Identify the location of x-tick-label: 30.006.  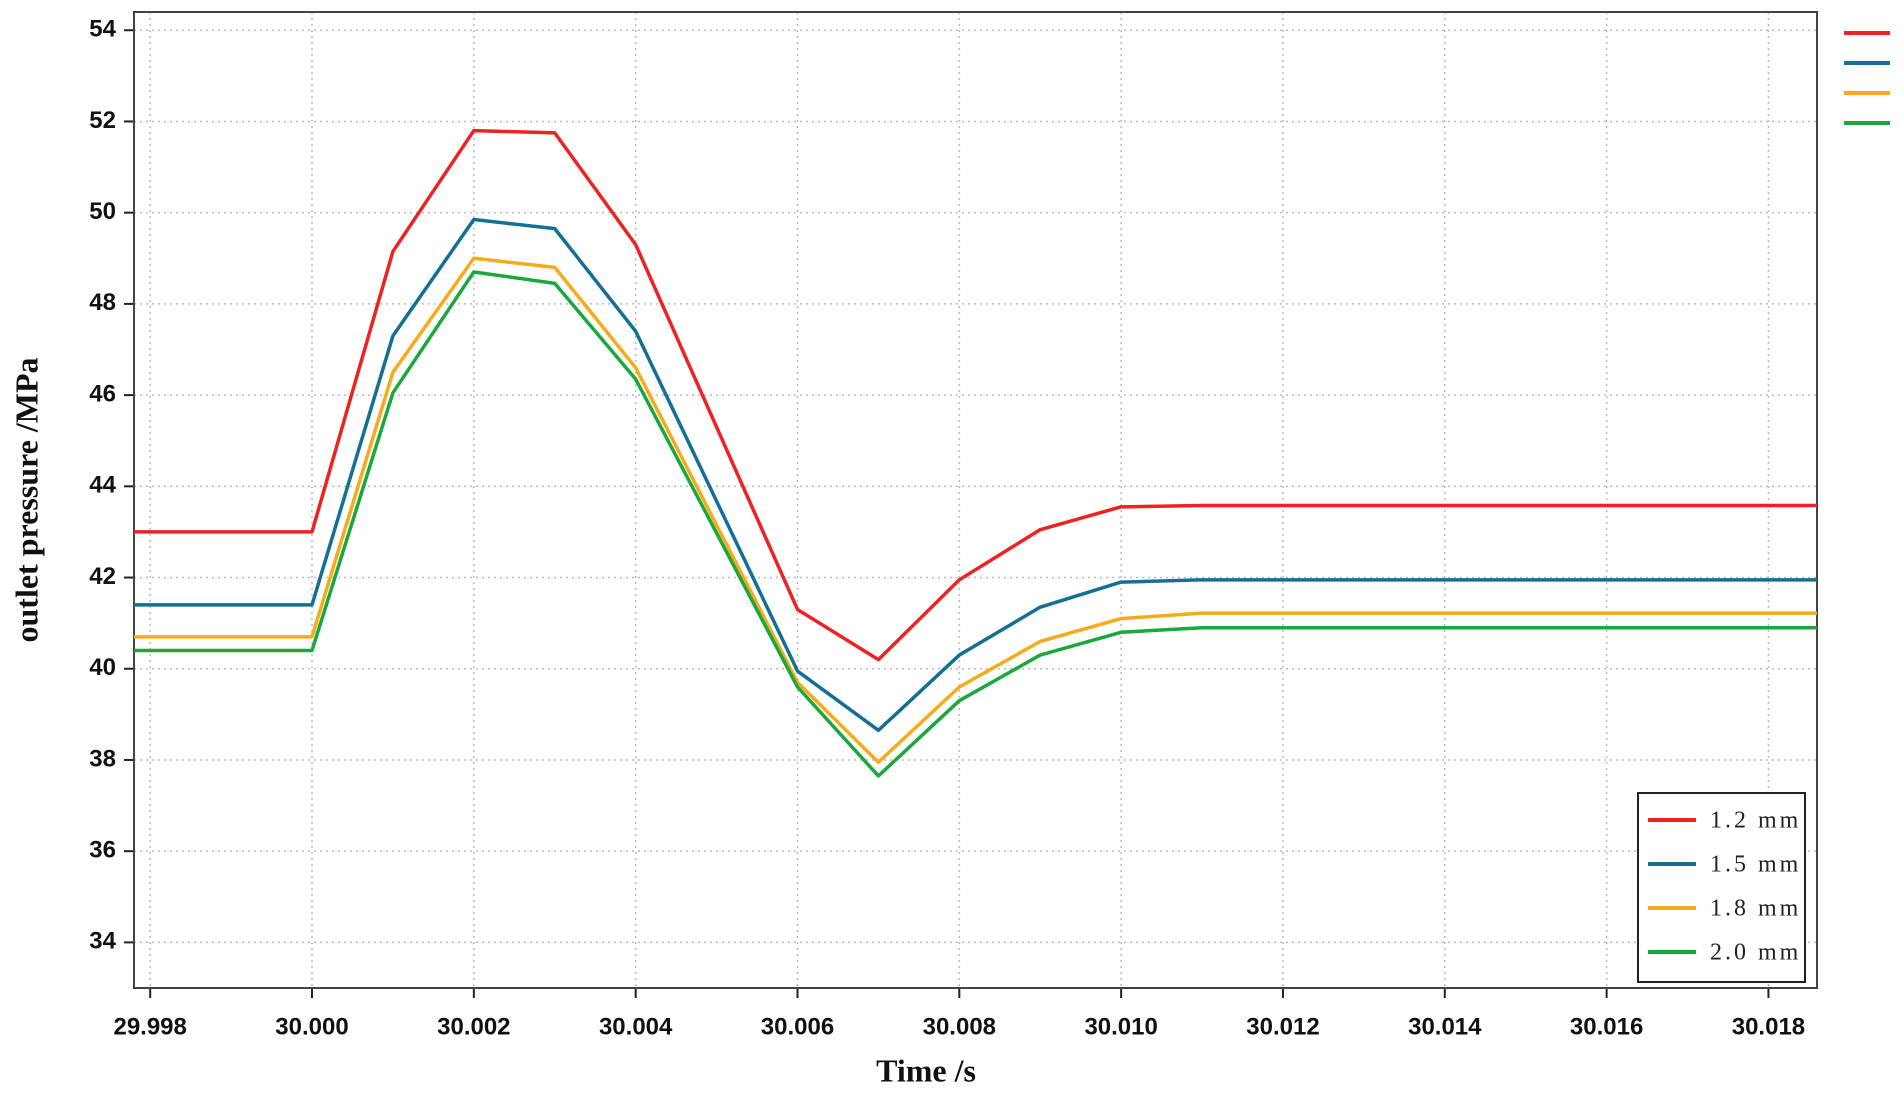
(797, 1026).